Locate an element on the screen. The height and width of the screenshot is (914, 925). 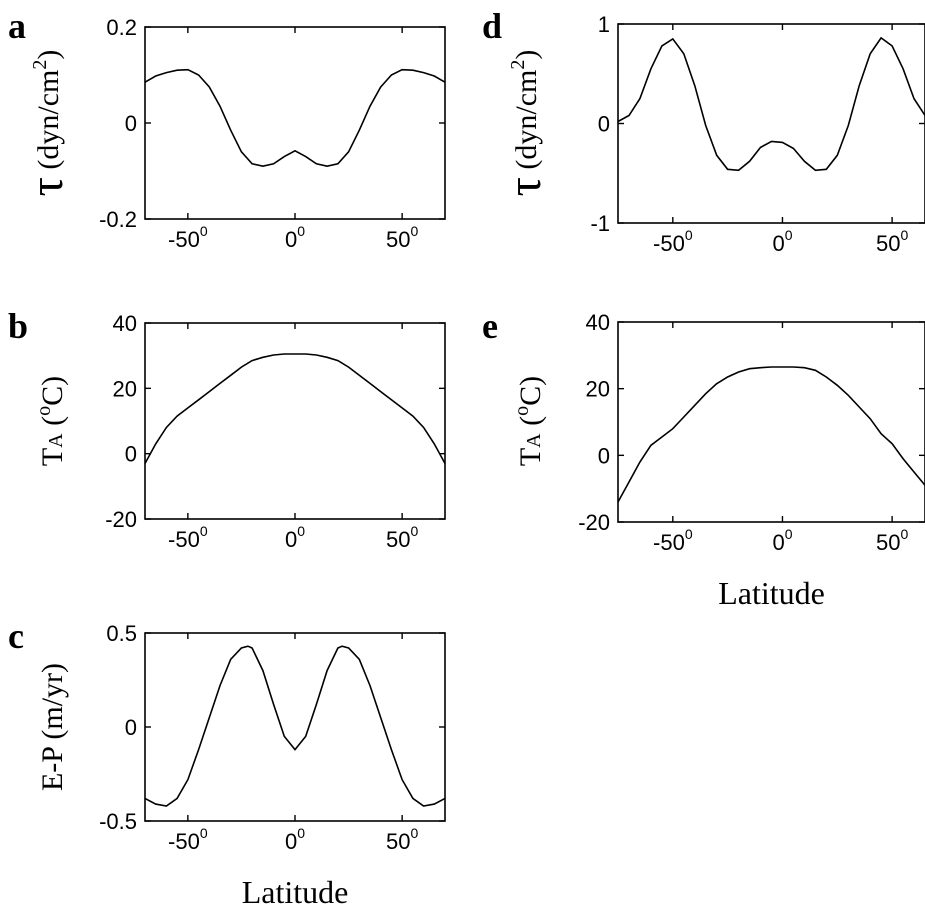
y-tick-label: 0.5 is located at coordinates (121, 633).